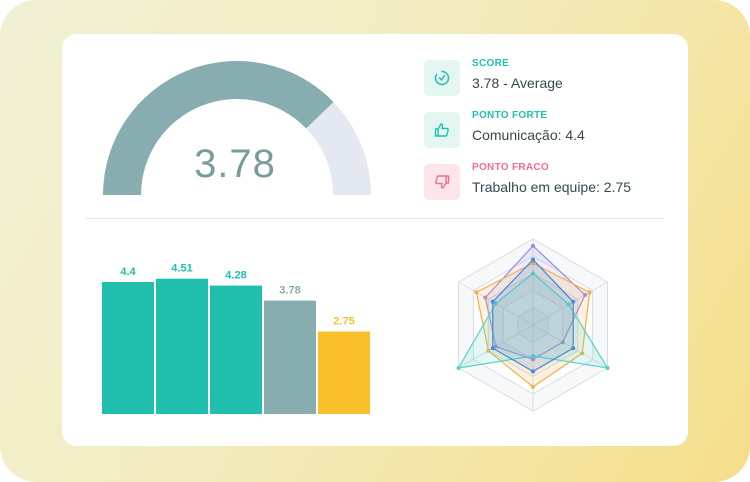 This screenshot has height=482, width=750. Describe the element at coordinates (218, 128) in the screenshot. I see `gauge-fill` at that location.